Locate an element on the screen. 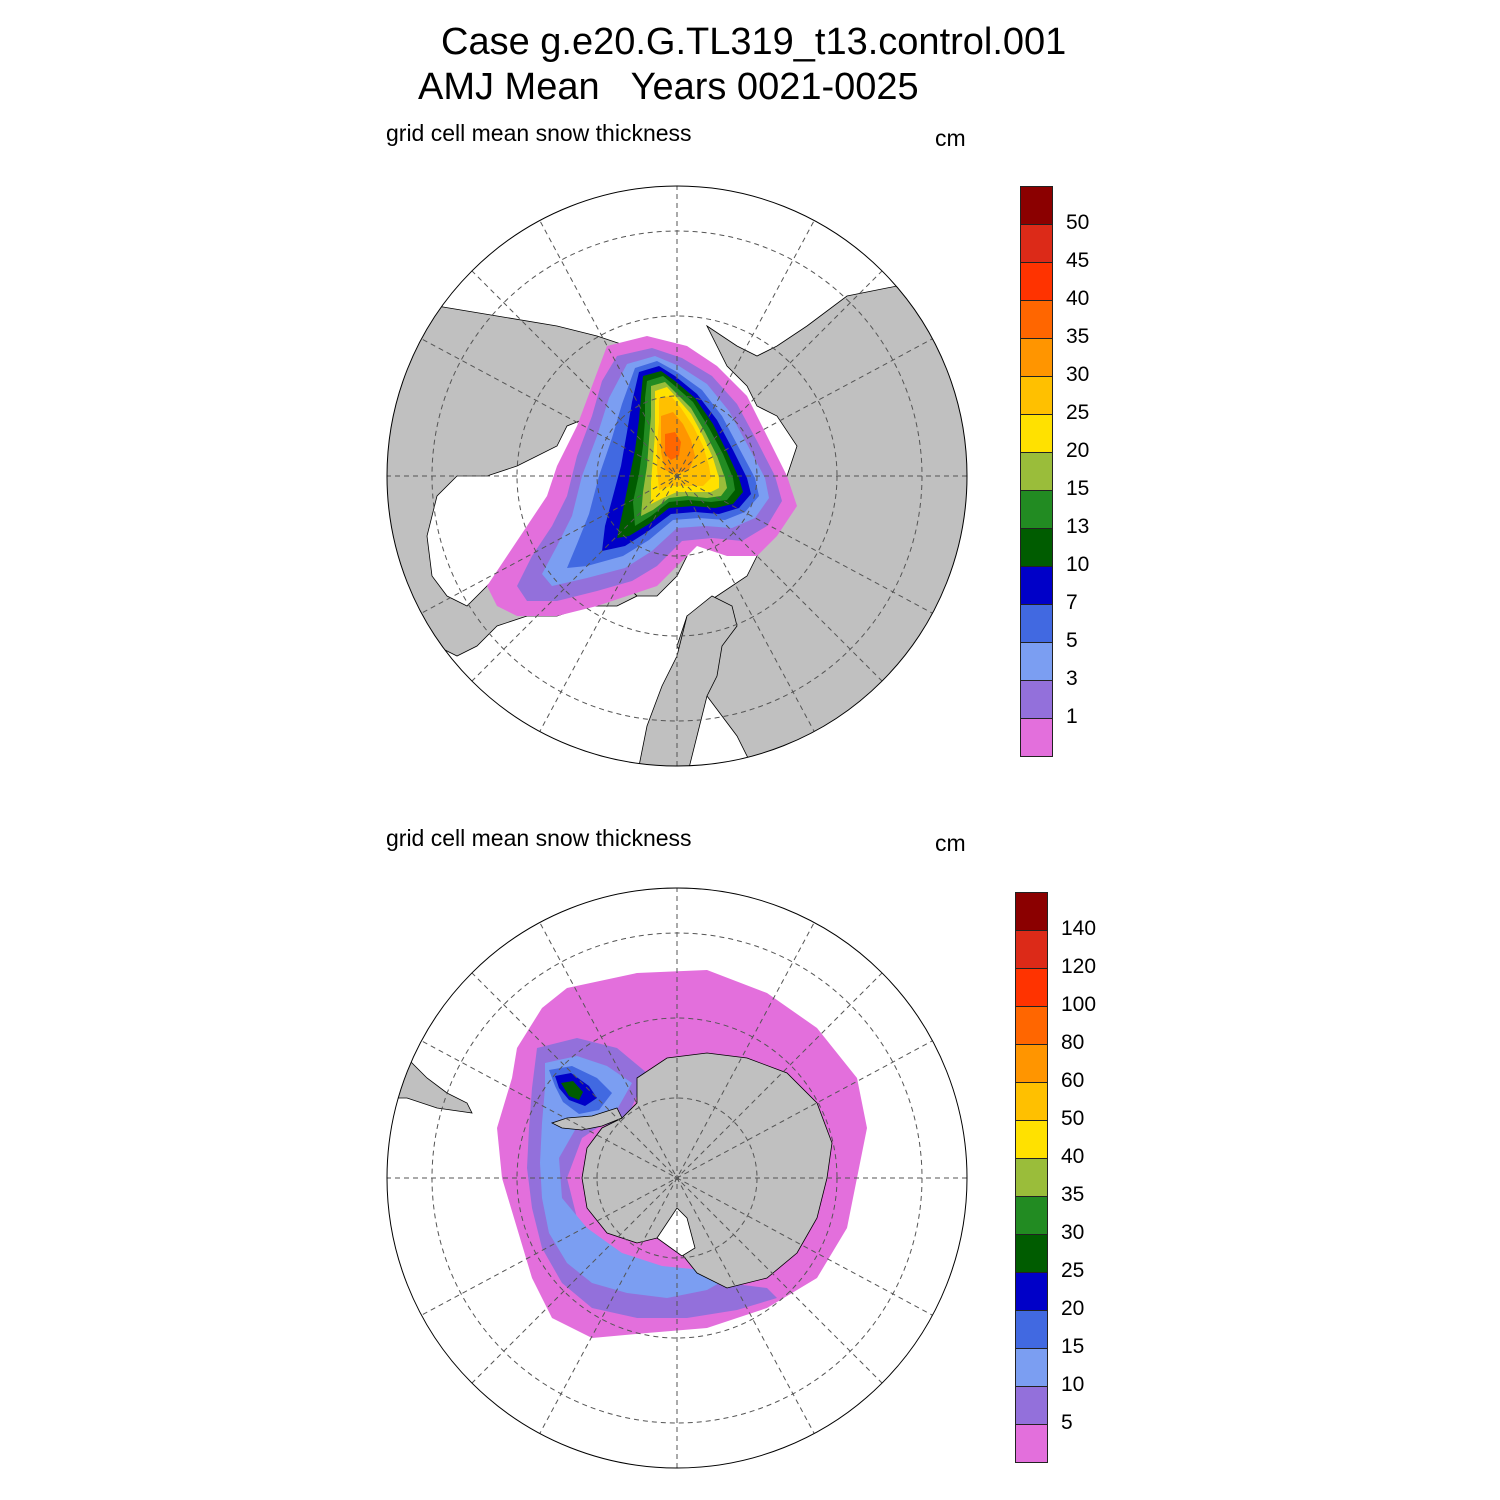  north-colorbar-label: 3 is located at coordinates (1072, 678).